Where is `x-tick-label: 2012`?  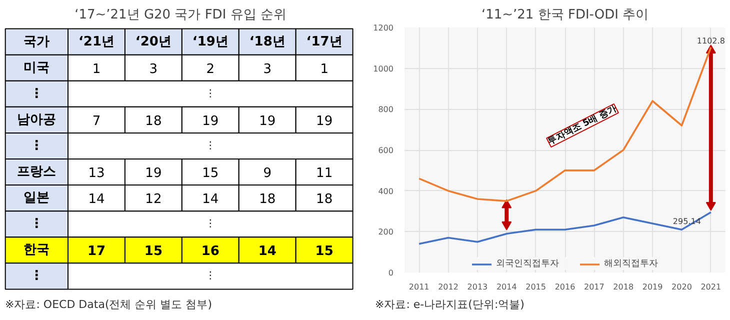 x-tick-label: 2012 is located at coordinates (448, 287).